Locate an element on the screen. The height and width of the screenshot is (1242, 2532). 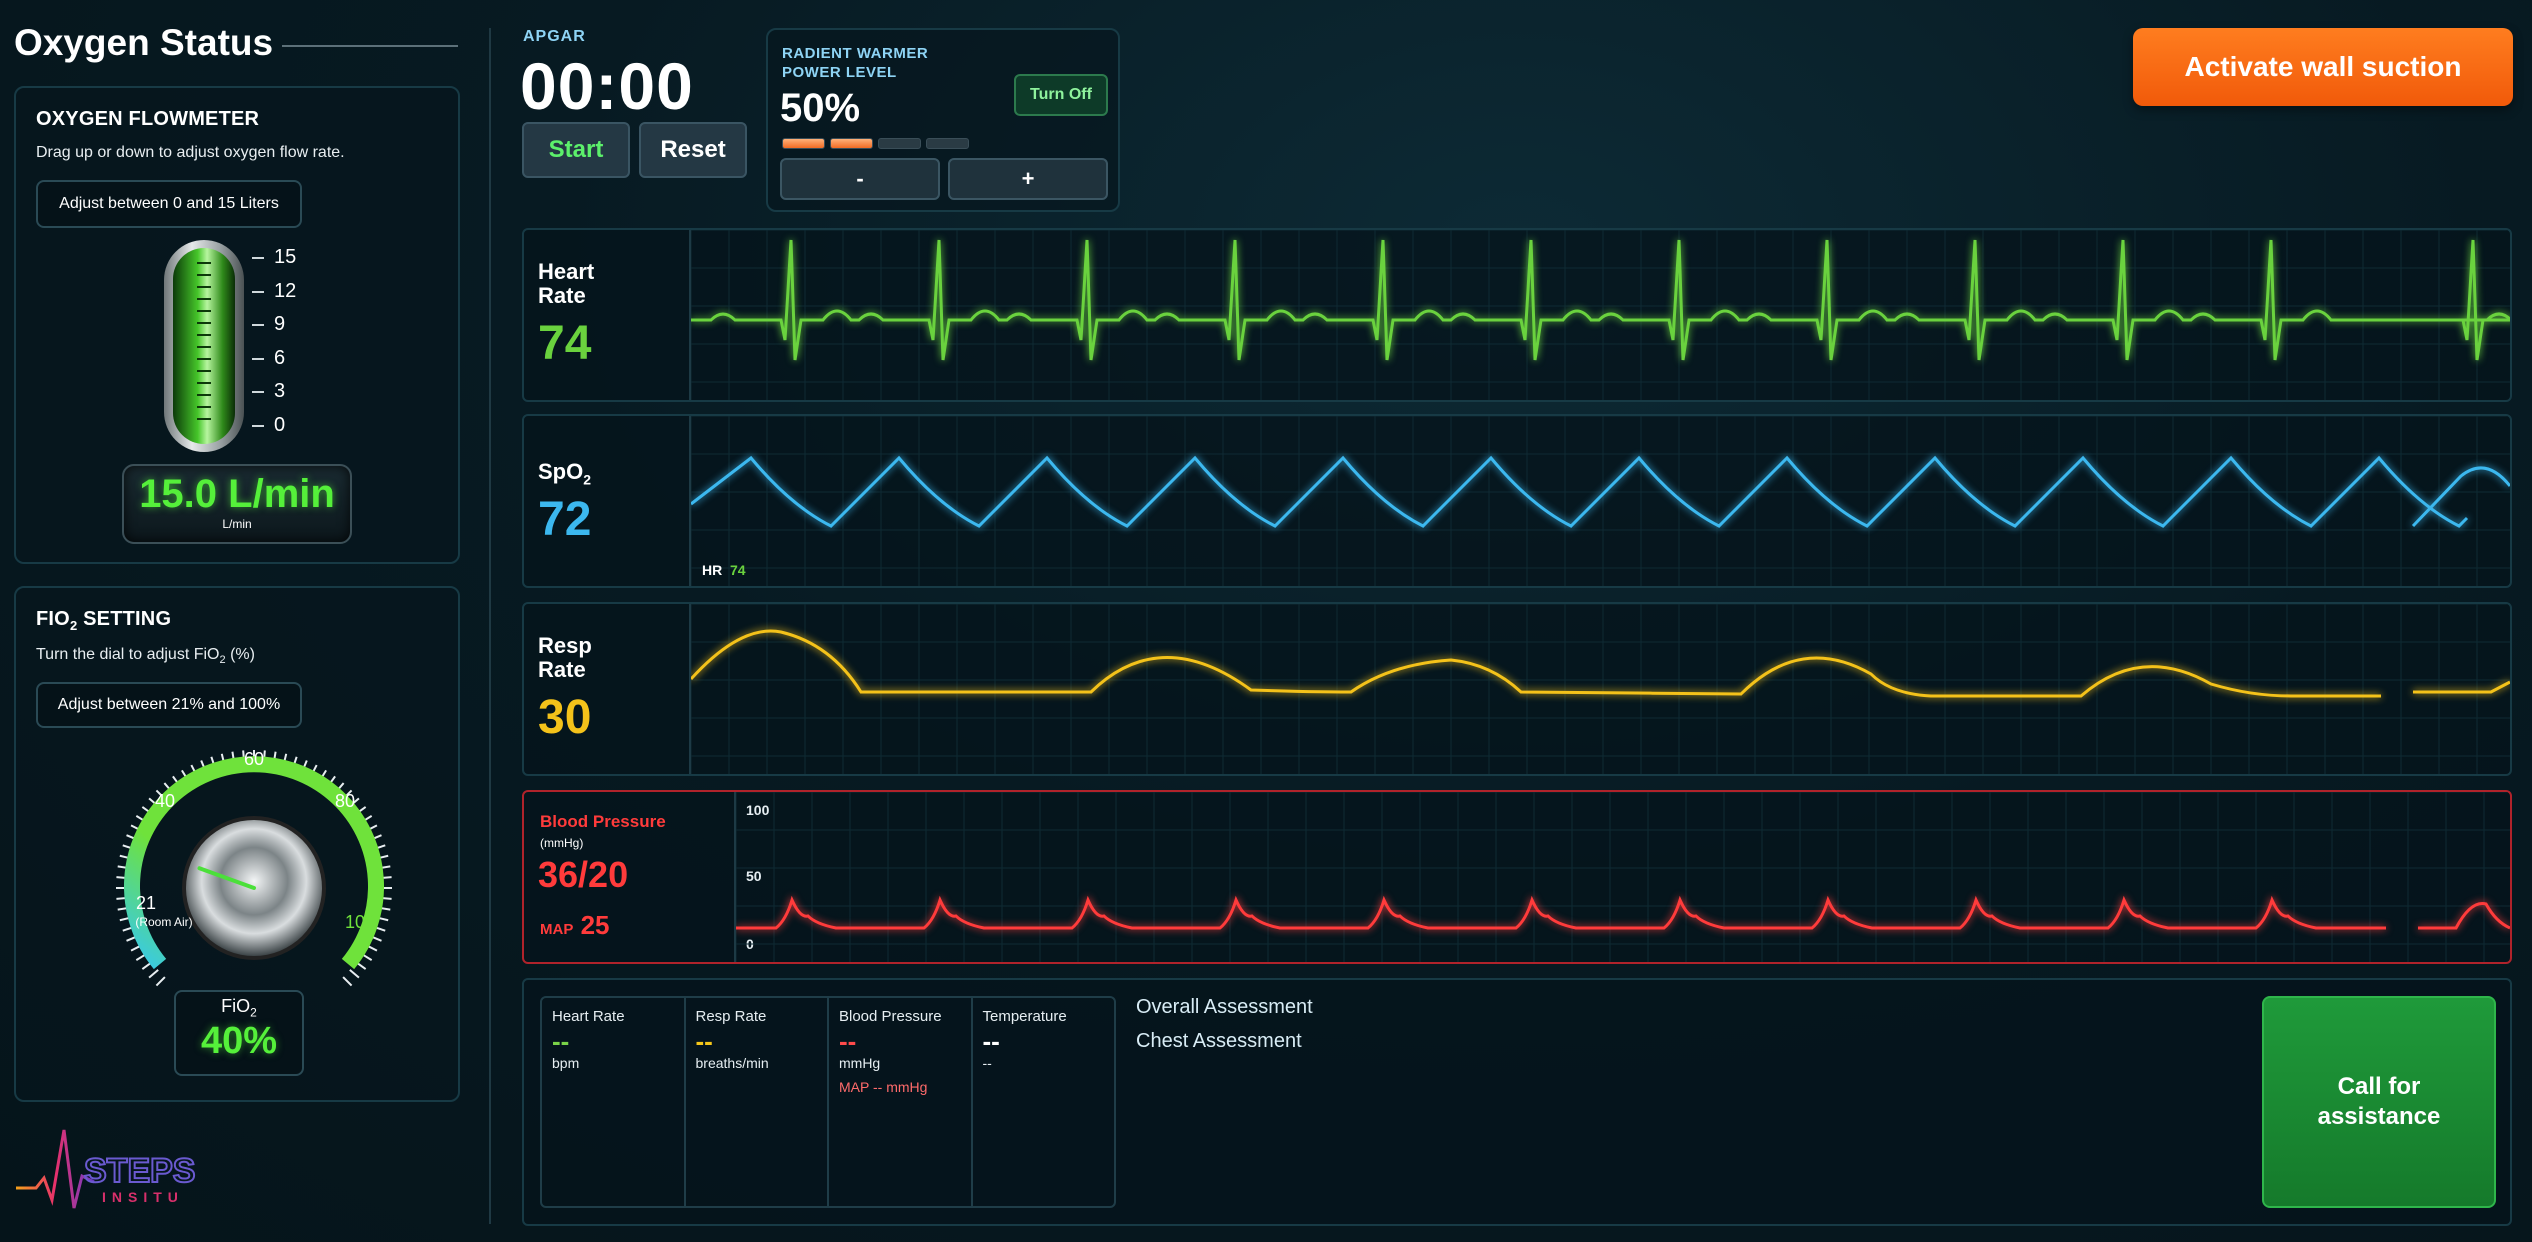
logo-text: STEPS is located at coordinates (139, 1171).